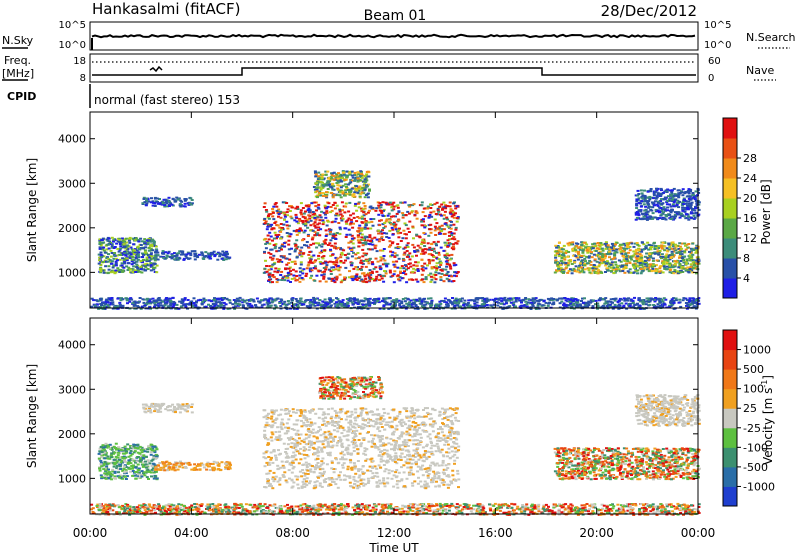  I want to click on nave-label: Nave, so click(760, 70).